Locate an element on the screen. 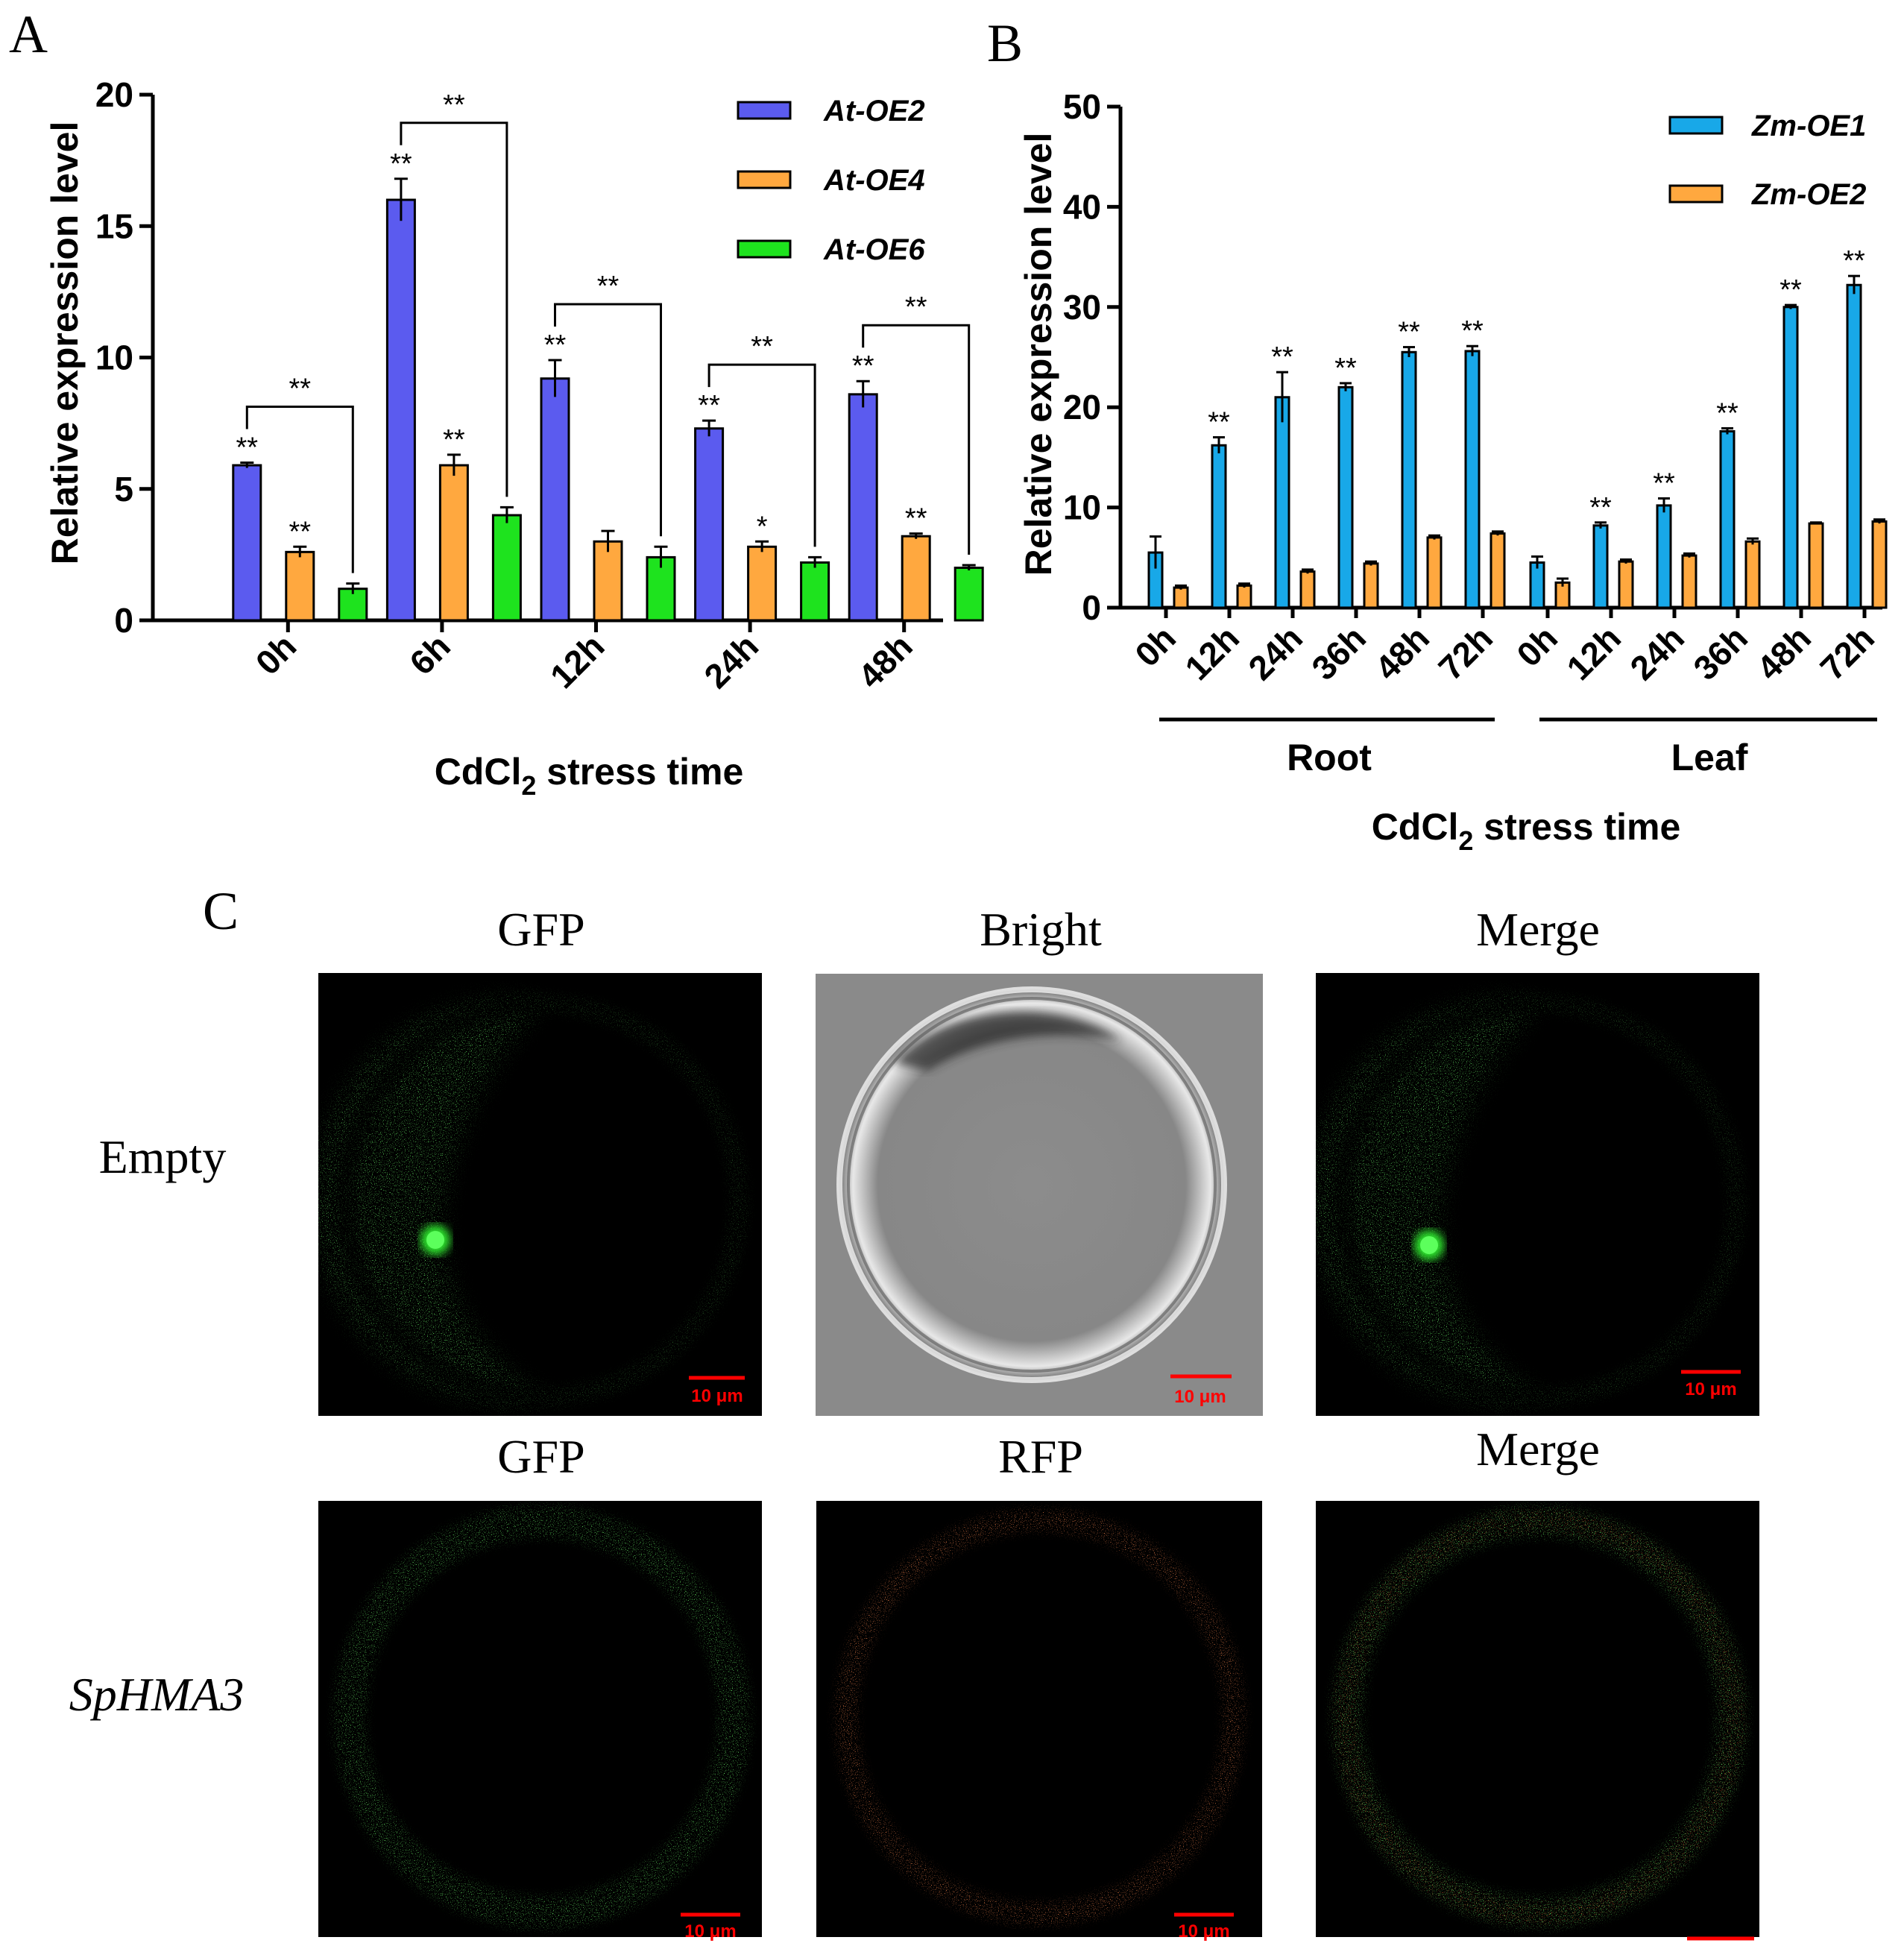 The width and height of the screenshot is (1904, 1943). x-tick-label: 36h is located at coordinates (1721, 652).